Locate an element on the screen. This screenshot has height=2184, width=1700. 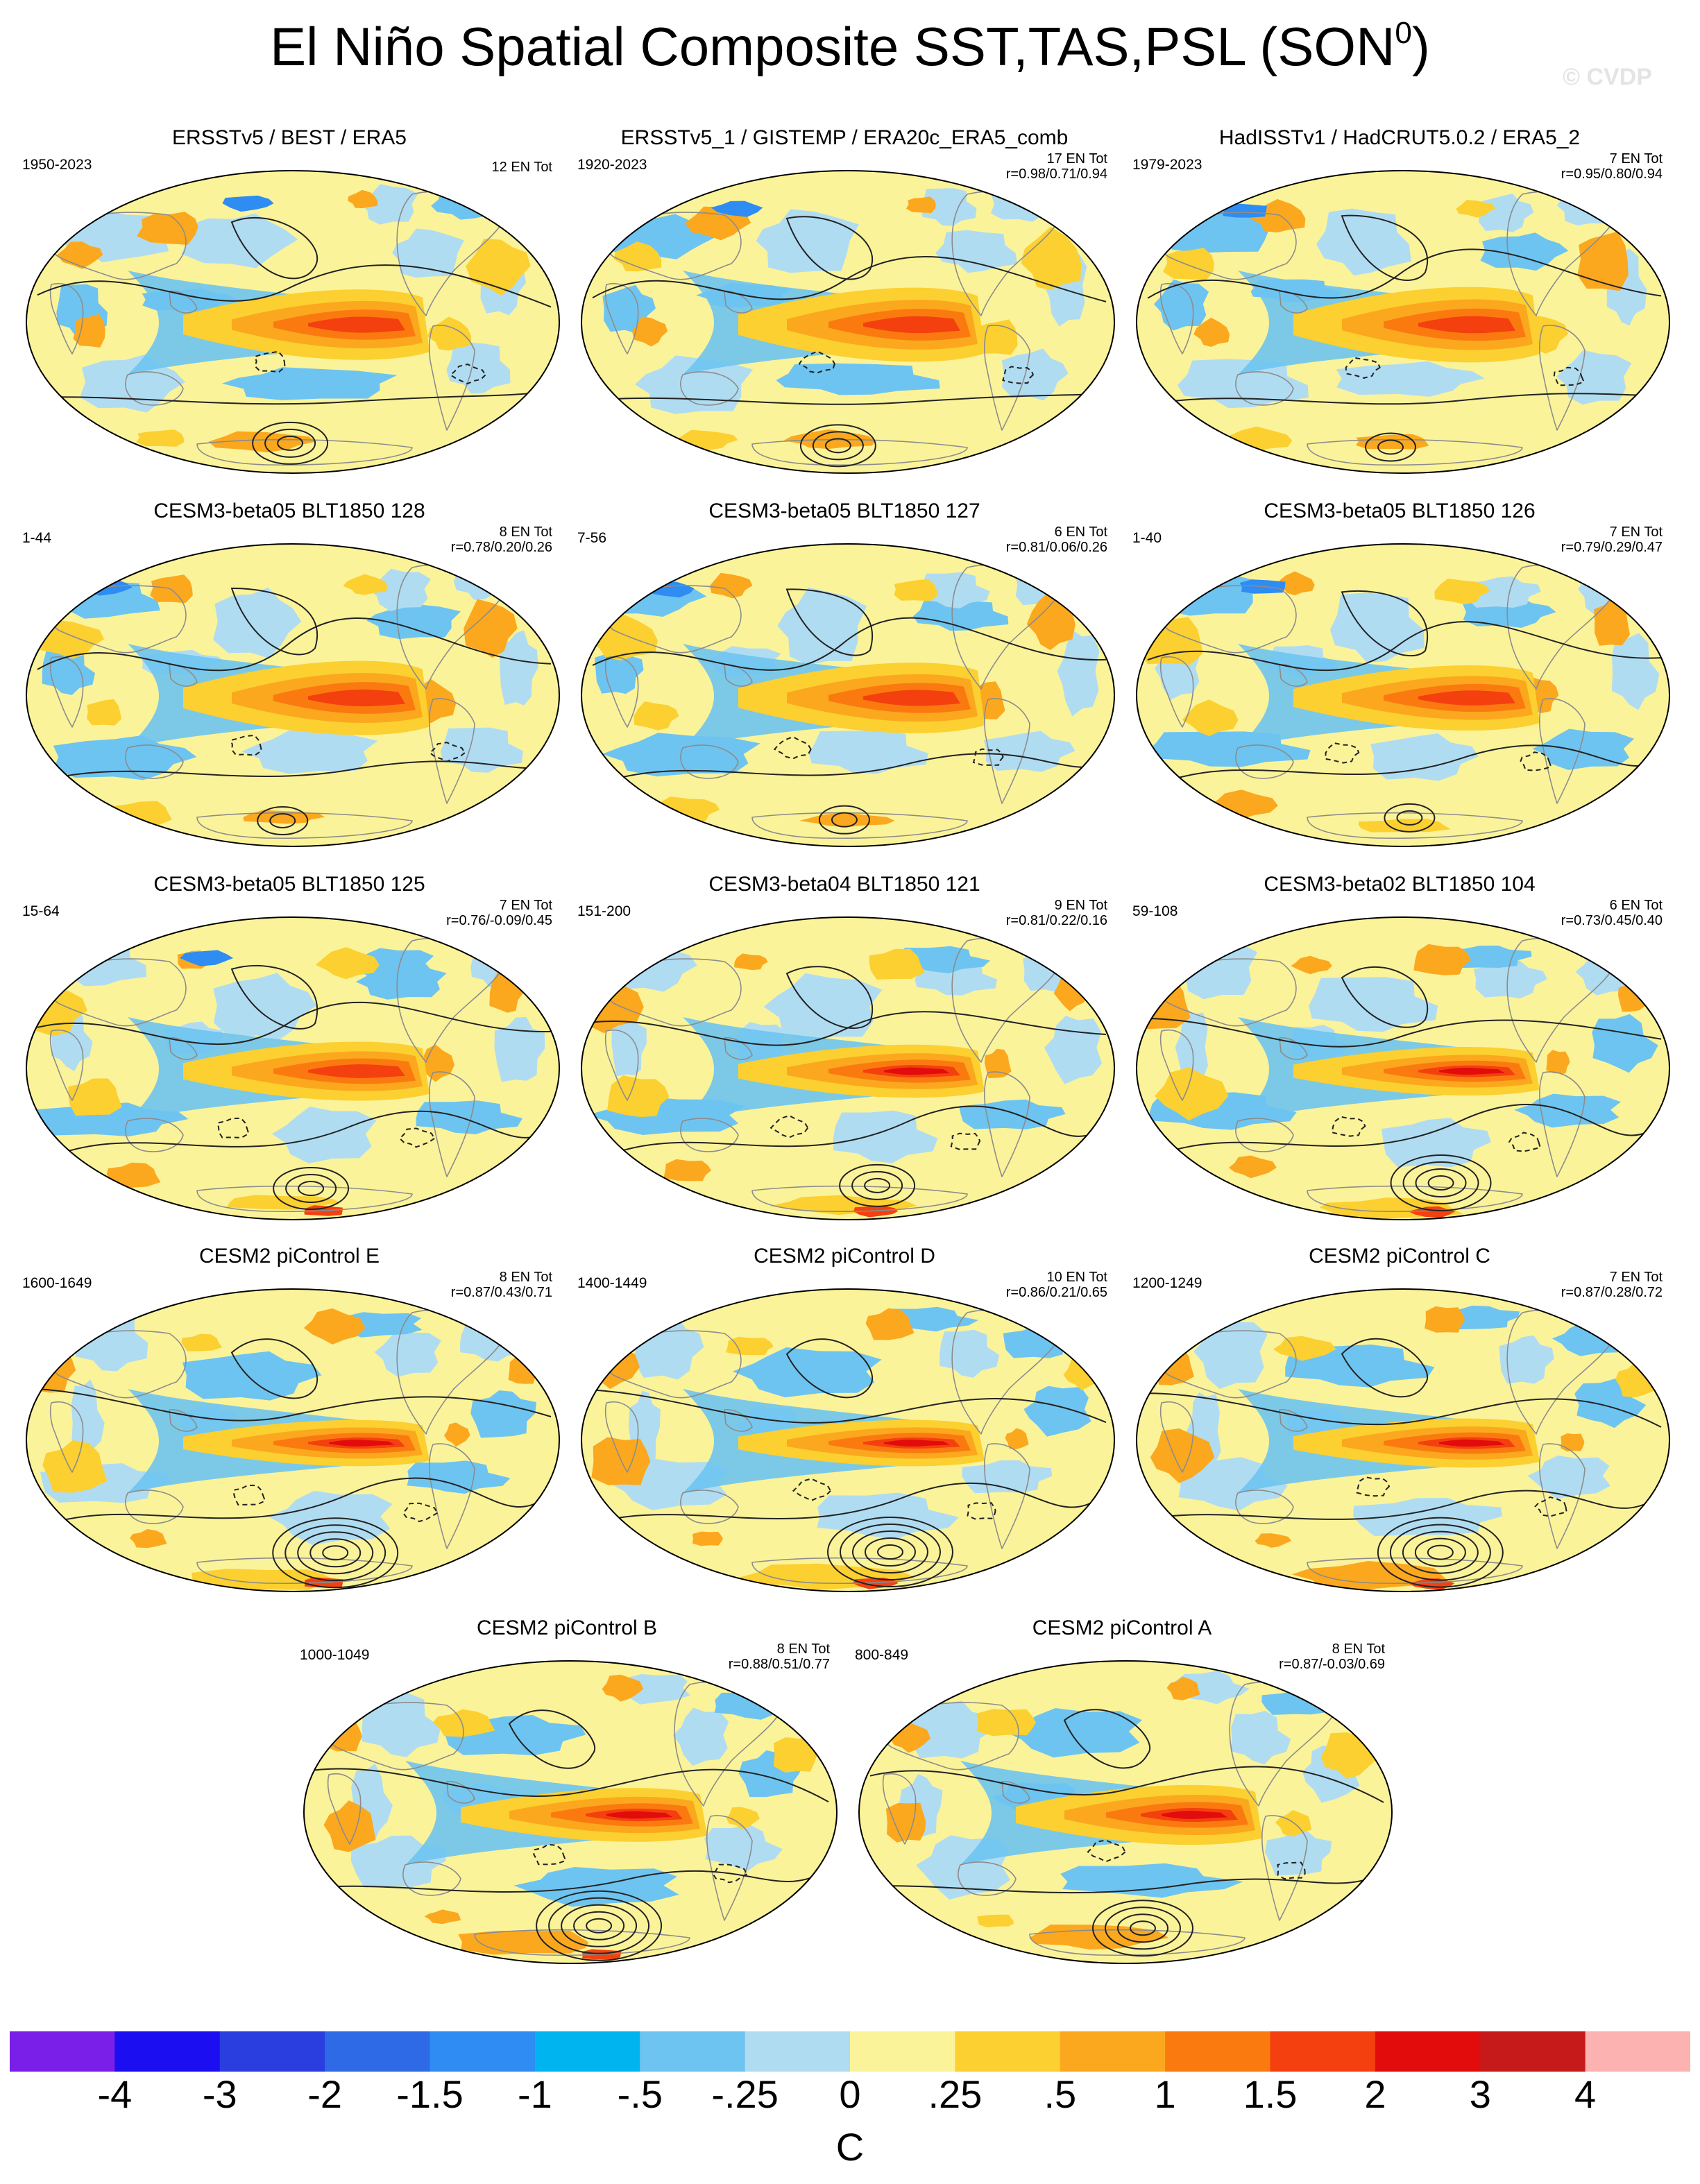
en-count: 17 EN Tot is located at coordinates (1076, 159).